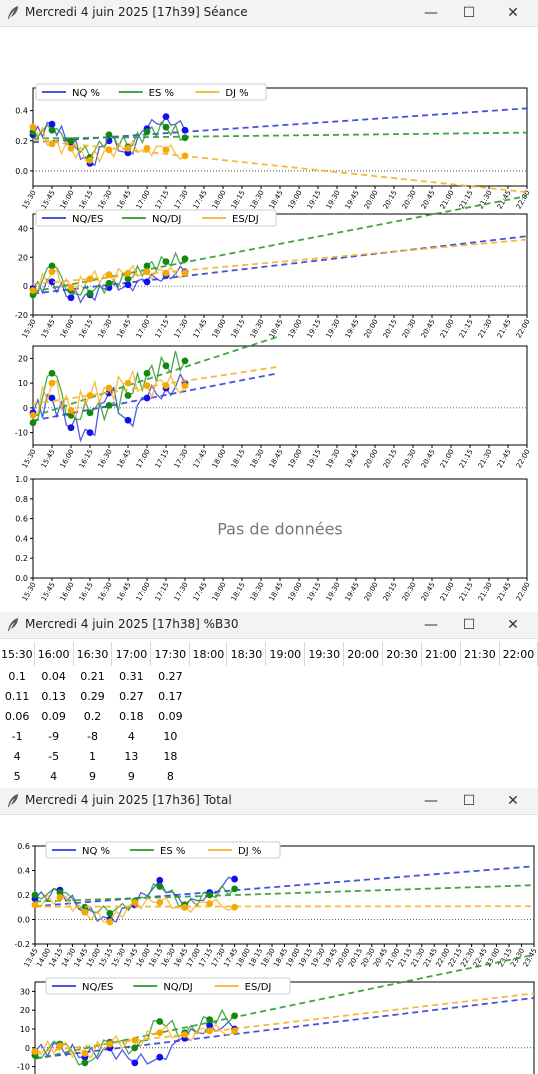 Image resolution: width=538 pixels, height=1074 pixels. What do you see at coordinates (92, 696) in the screenshot?
I see `table-cell: 0.29` at bounding box center [92, 696].